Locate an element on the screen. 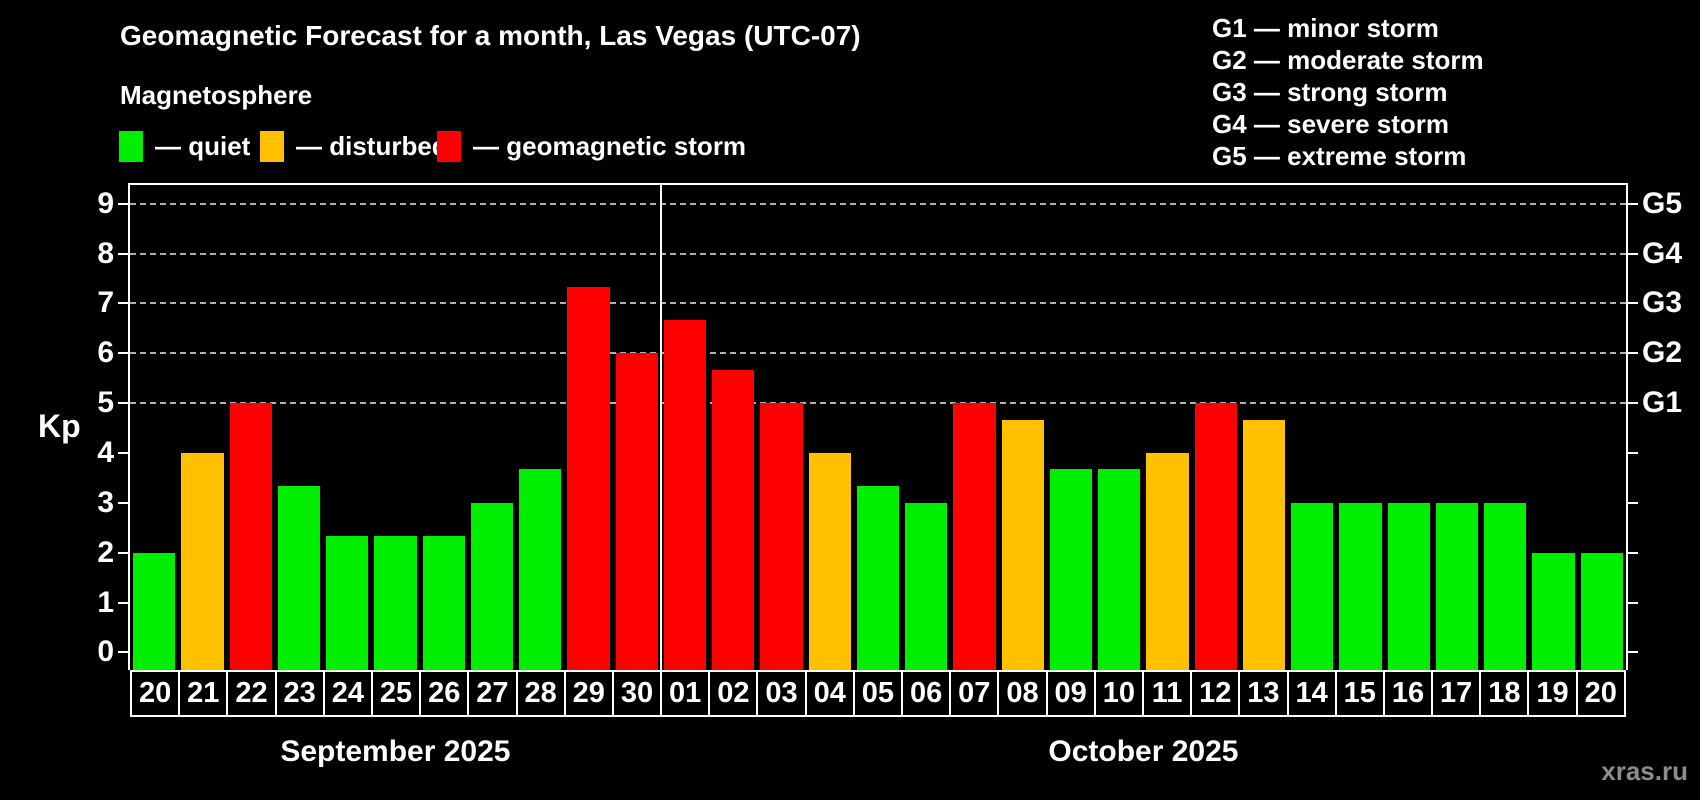  kp-bar-day-21-m0 is located at coordinates (202, 561).